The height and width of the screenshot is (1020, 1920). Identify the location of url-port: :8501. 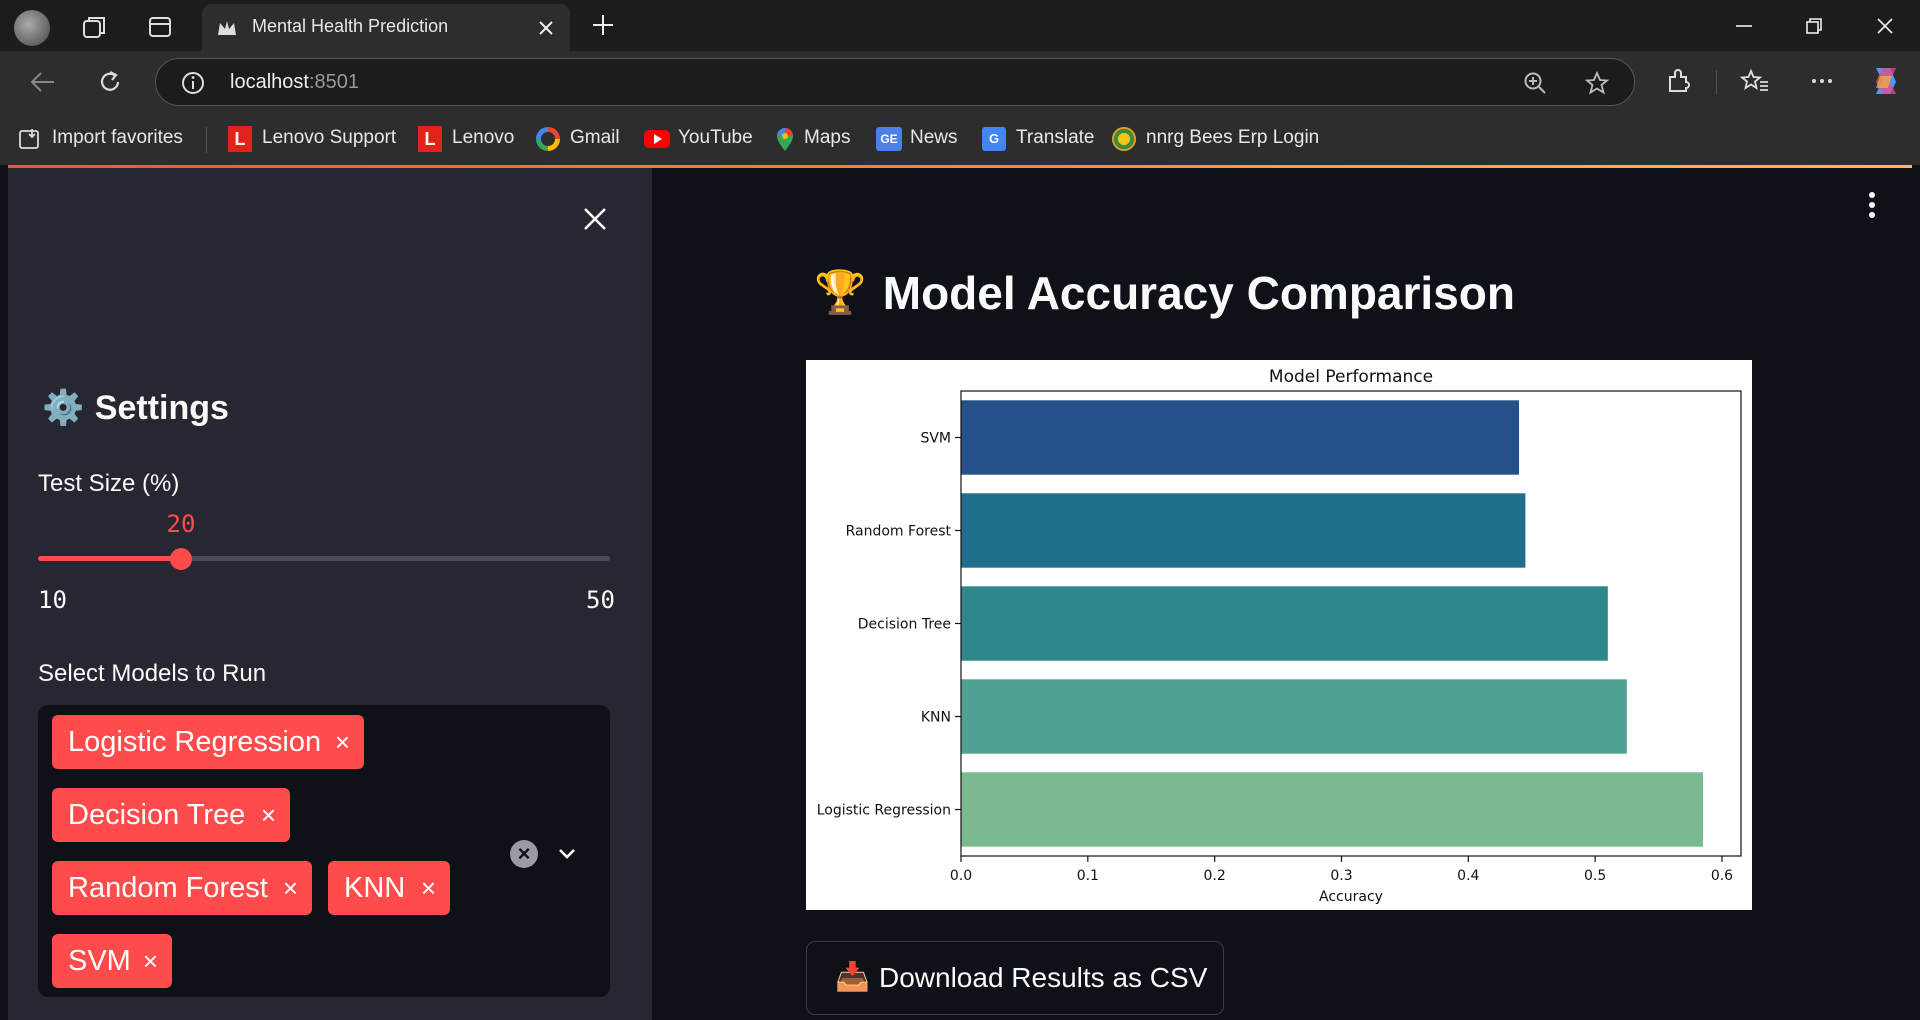
(333, 82).